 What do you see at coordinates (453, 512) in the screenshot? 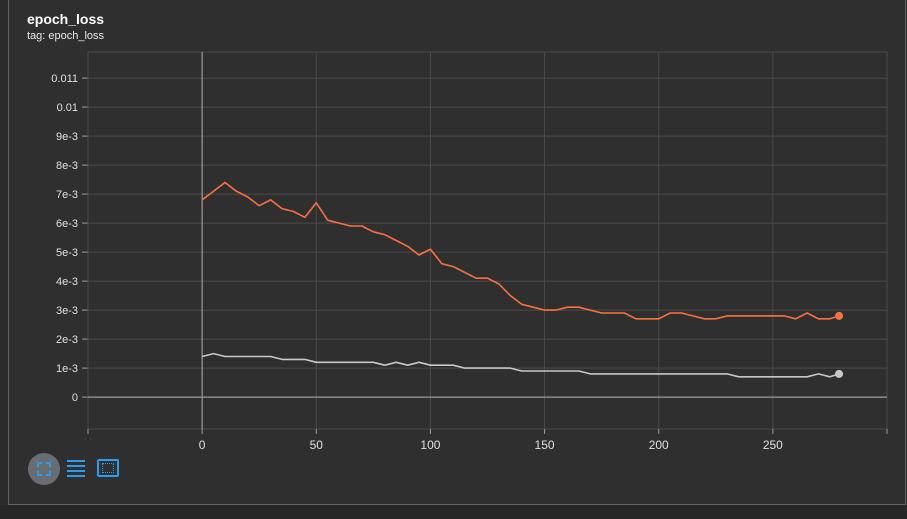
I see `bottom-strip` at bounding box center [453, 512].